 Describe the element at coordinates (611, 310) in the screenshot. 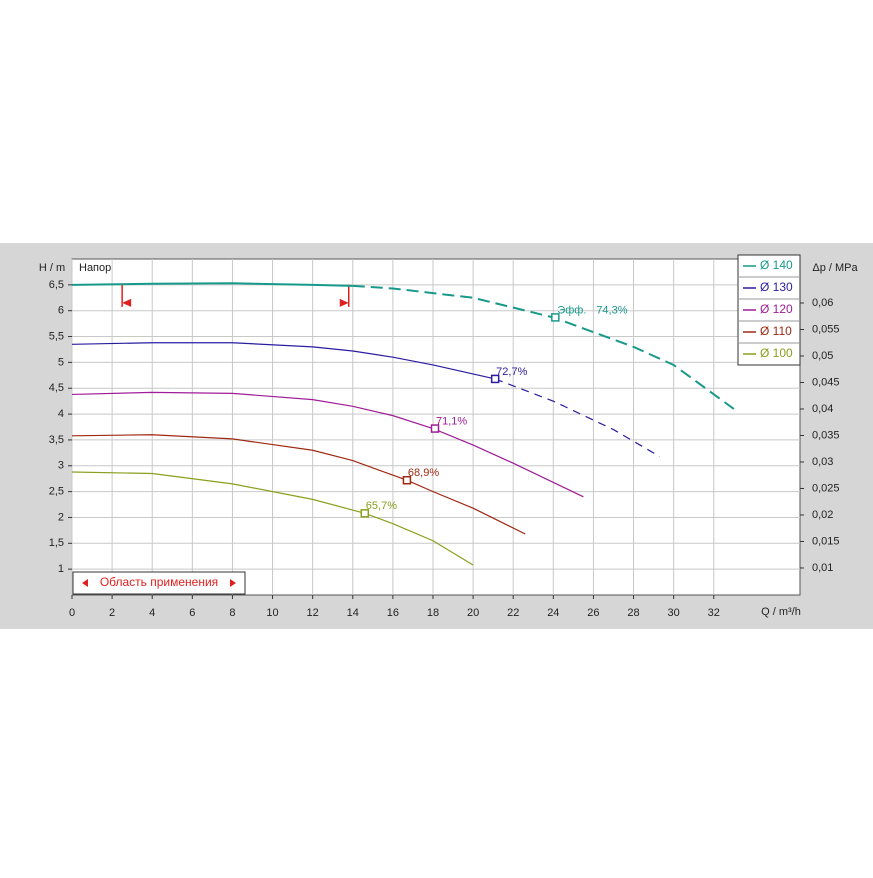

I see `efficiency-label: 74,3%` at that location.